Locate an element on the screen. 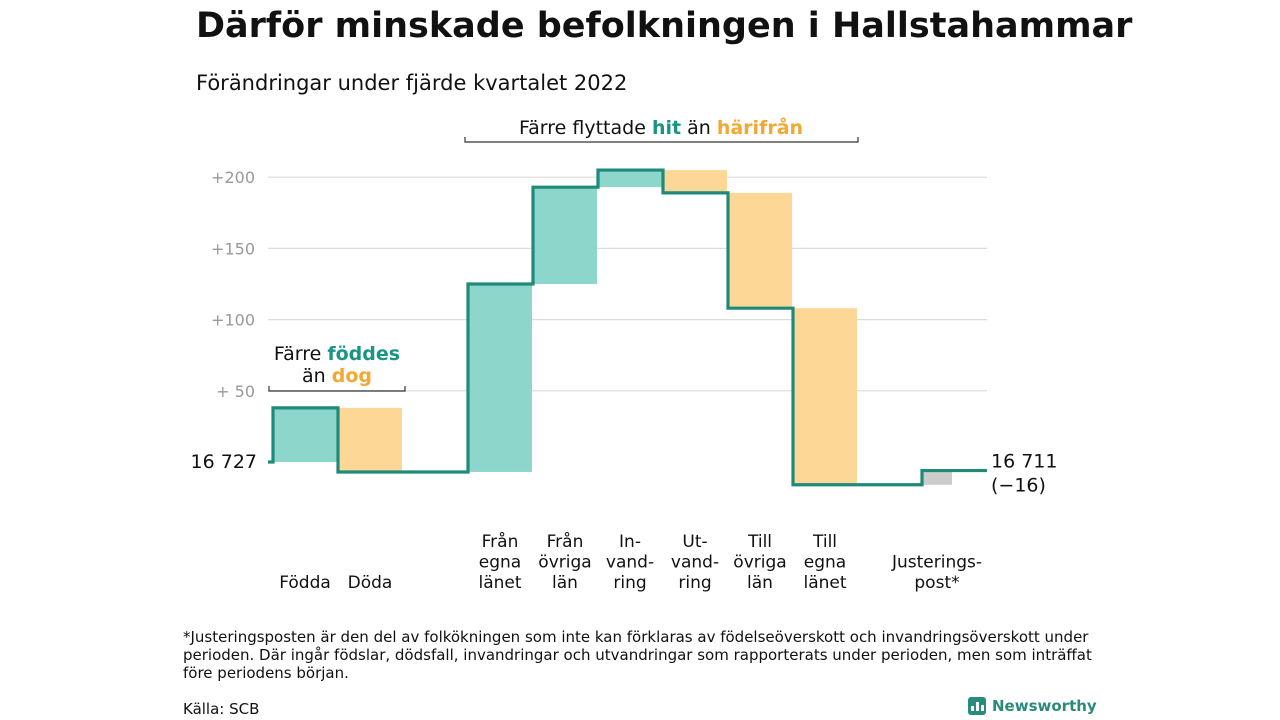 The width and height of the screenshot is (1280, 720). brand-logo: Newsworthy is located at coordinates (1032, 706).